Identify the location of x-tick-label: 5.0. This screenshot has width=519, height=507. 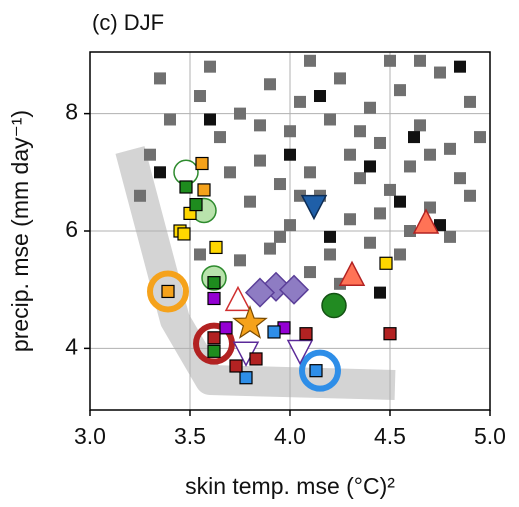
(490, 436).